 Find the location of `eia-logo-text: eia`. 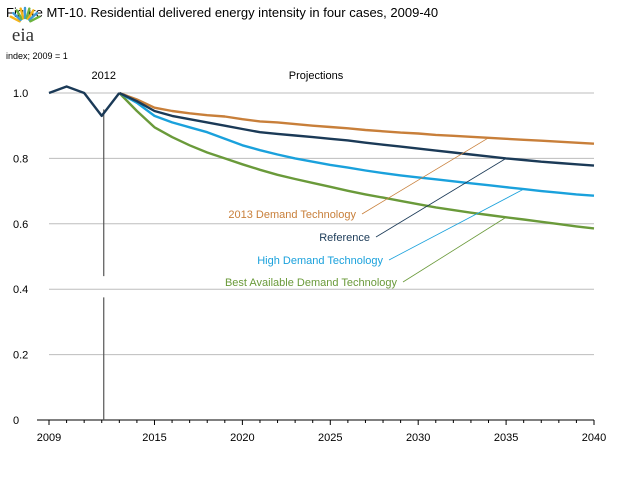

eia-logo-text: eia is located at coordinates (23, 34).